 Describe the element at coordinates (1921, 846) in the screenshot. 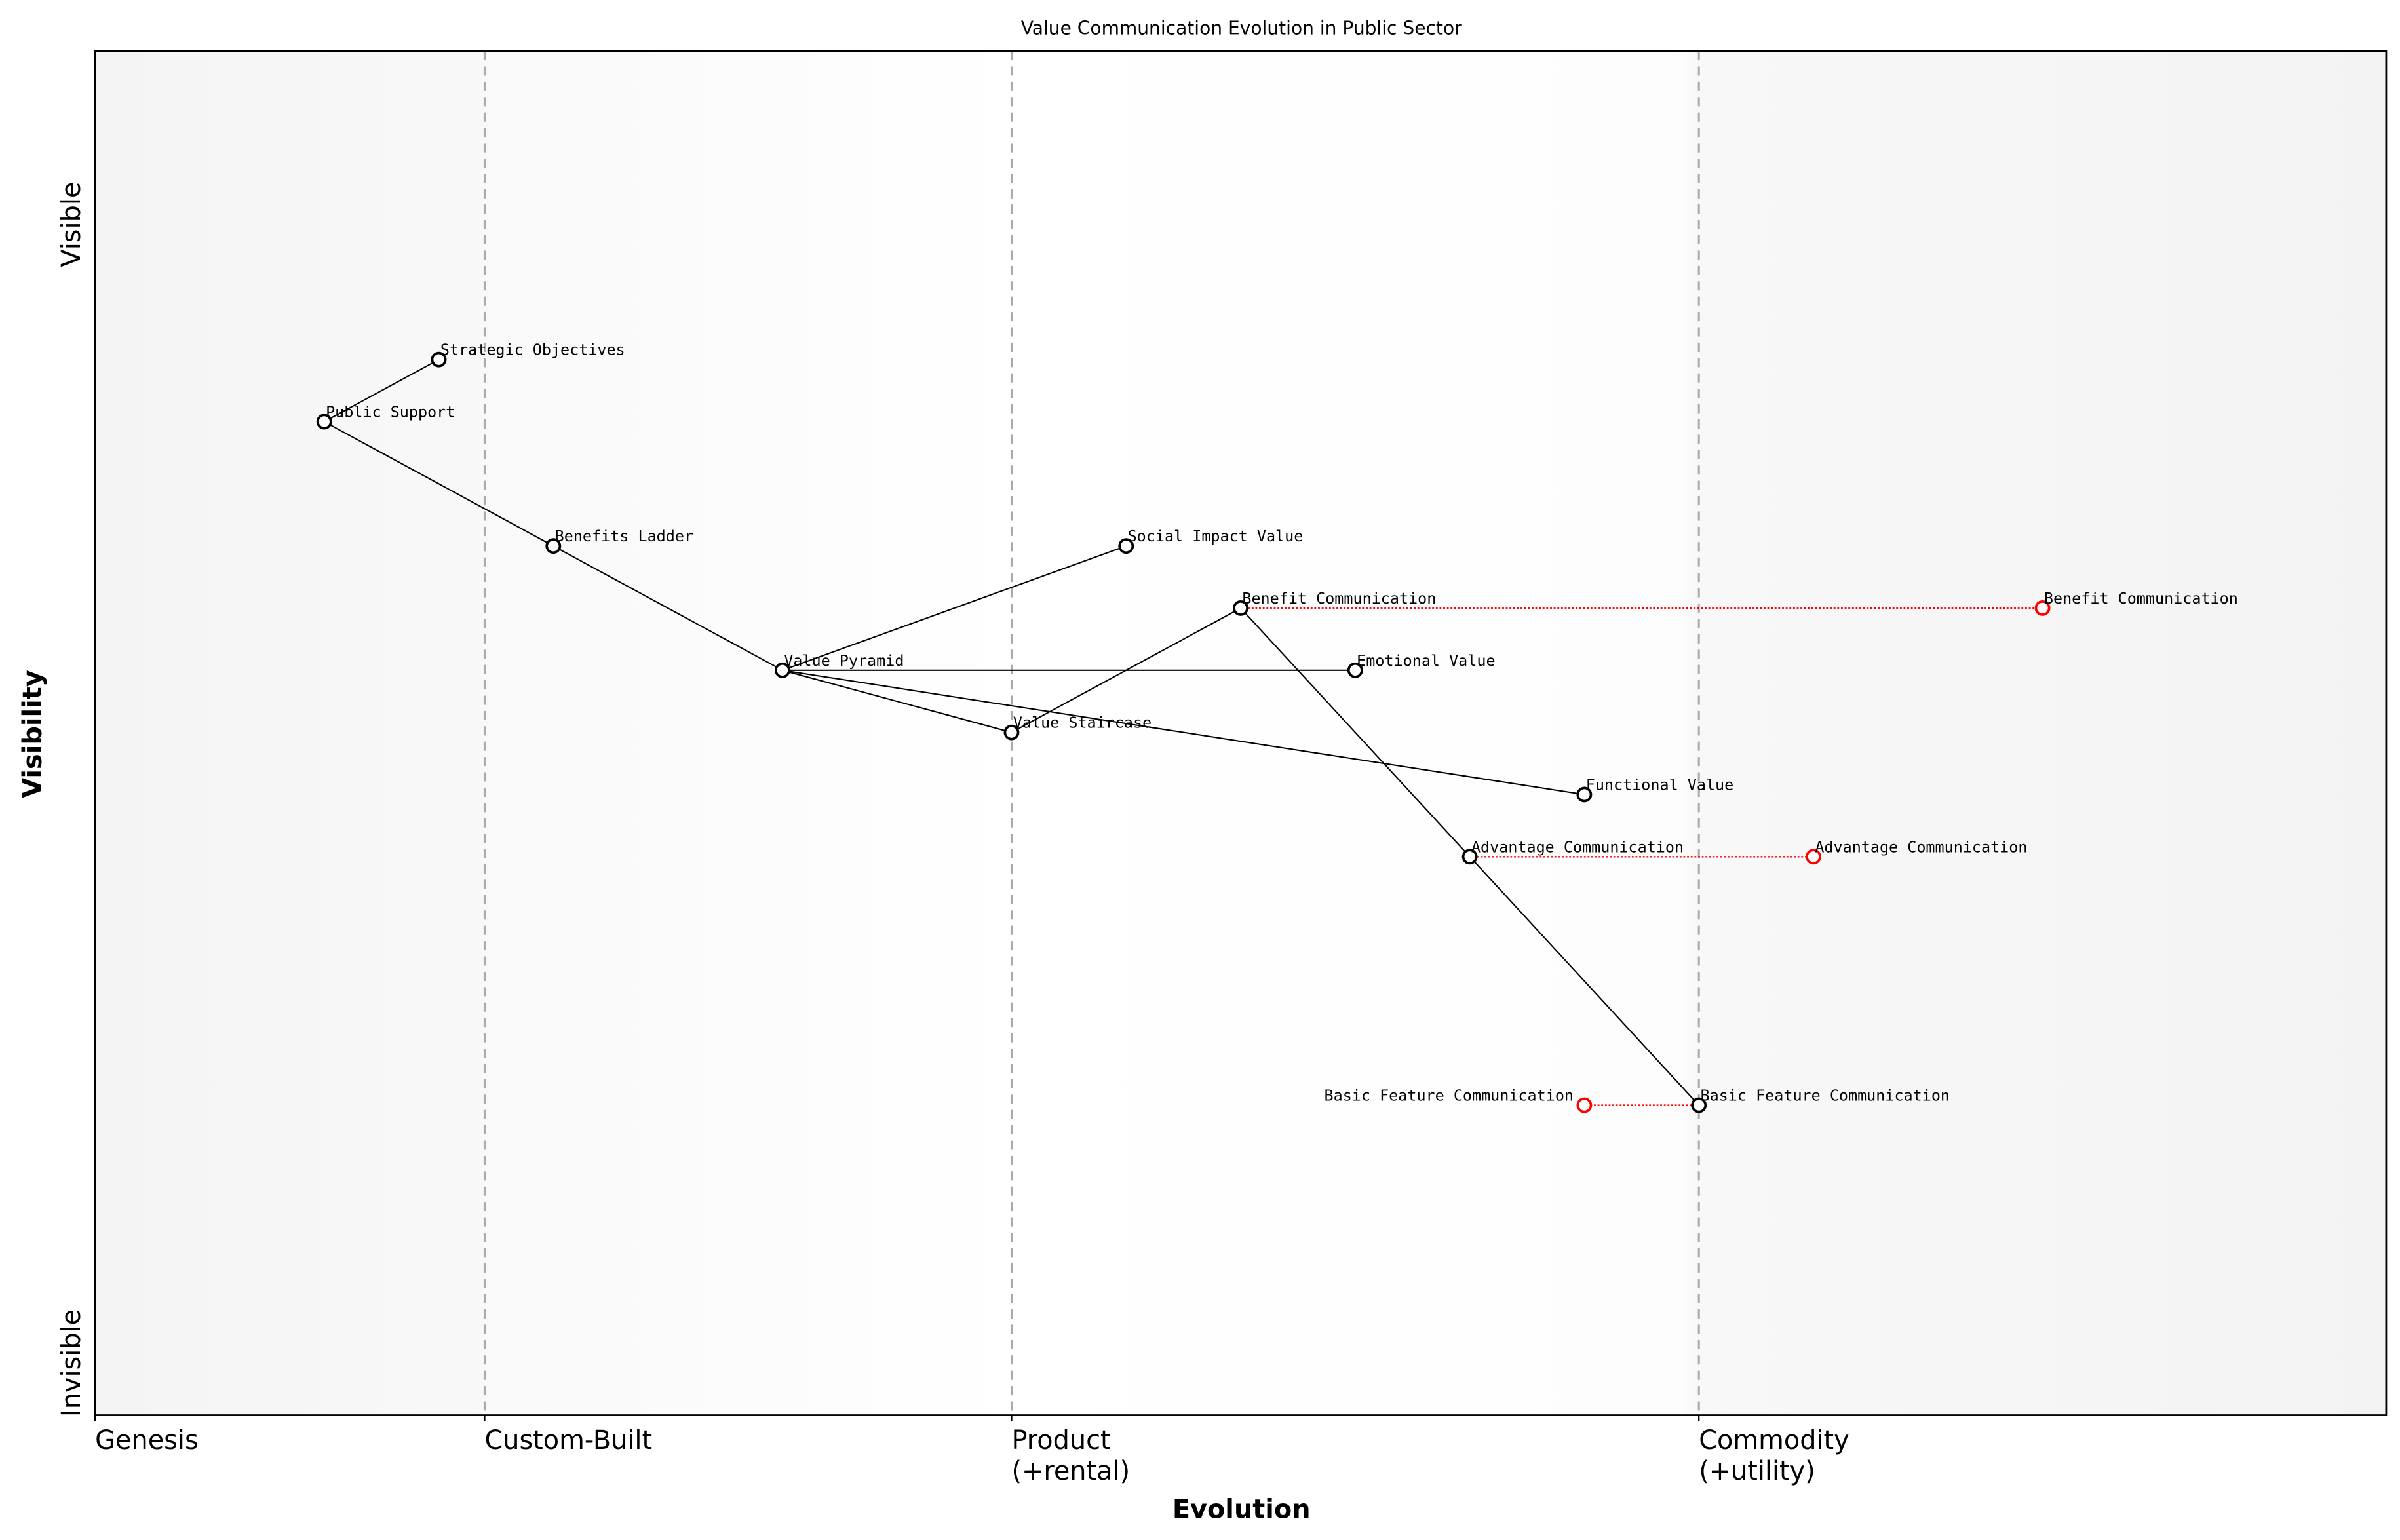

I see `evolved-component-label: Advantage Communication` at that location.